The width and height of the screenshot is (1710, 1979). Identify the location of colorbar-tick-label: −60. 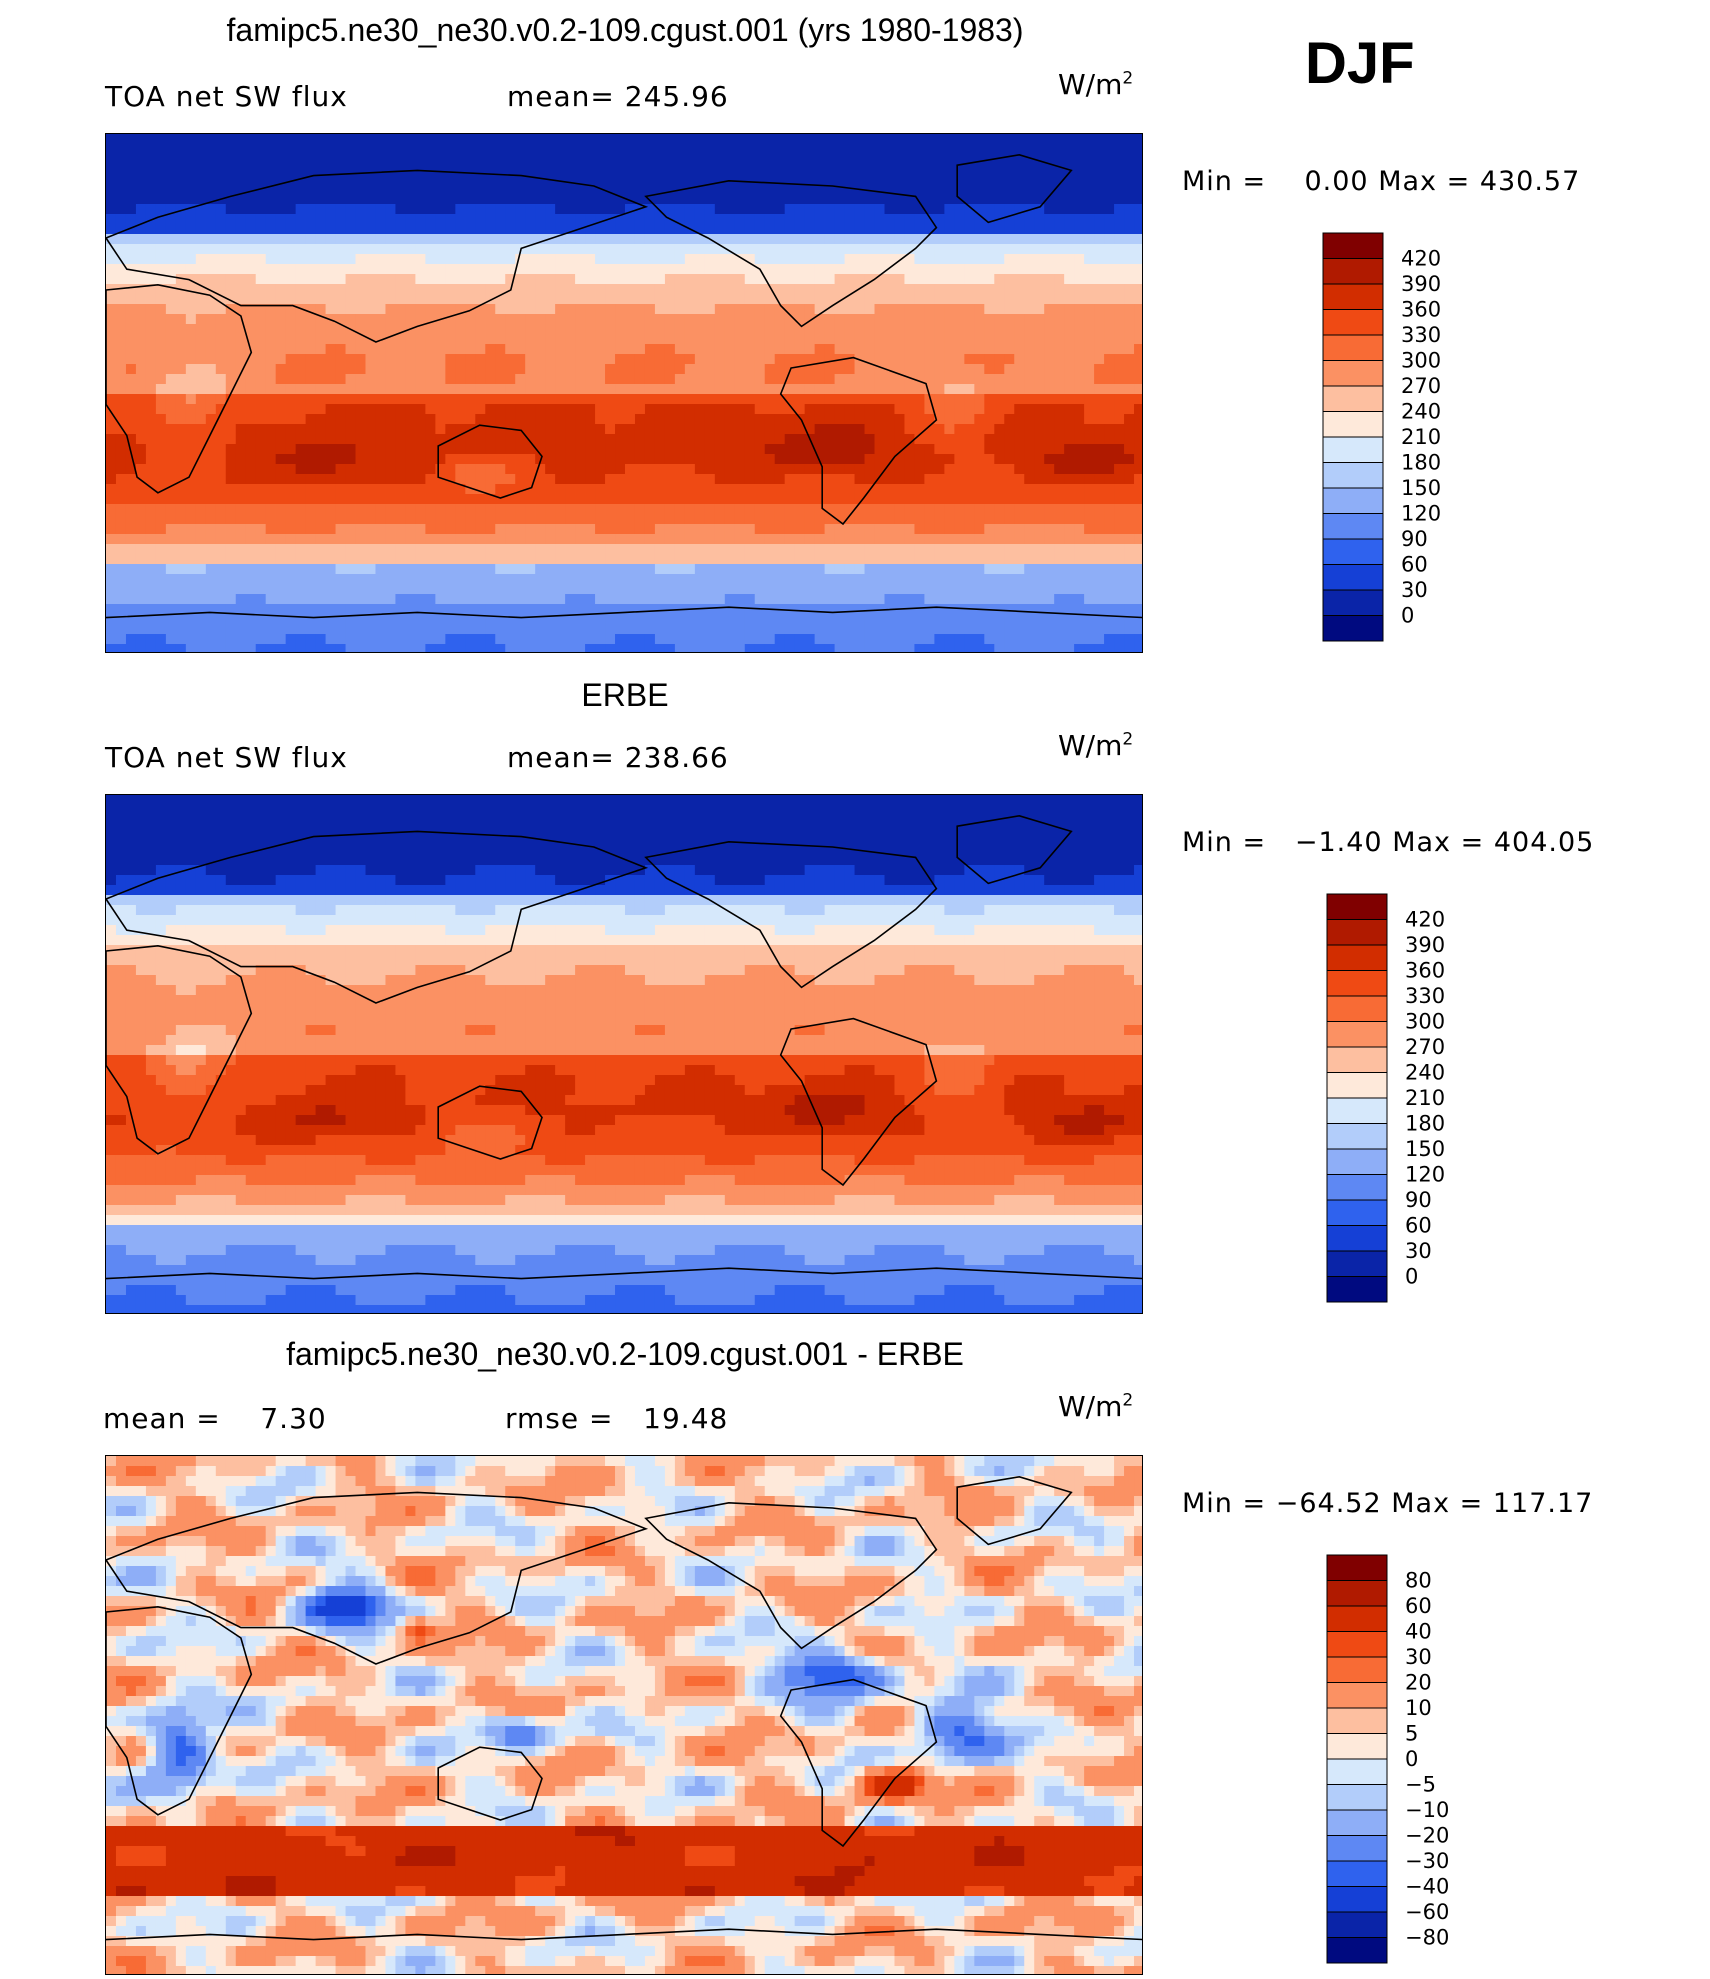
(1427, 1912).